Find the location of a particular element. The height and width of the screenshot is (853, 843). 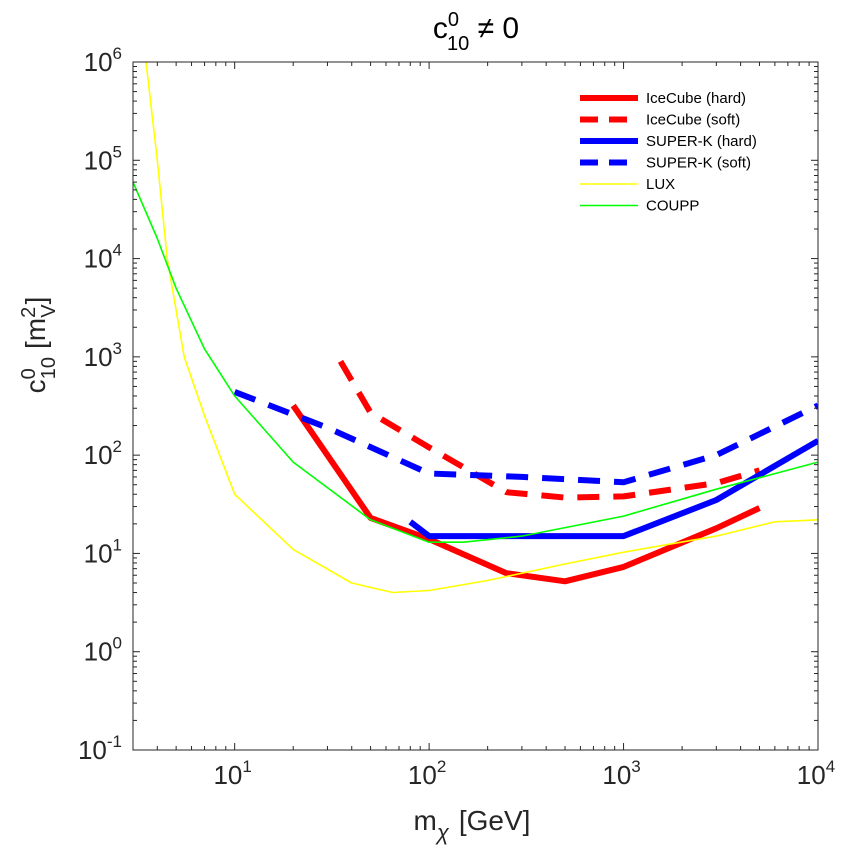

y-tick-label: 10¹ is located at coordinates (103, 551).